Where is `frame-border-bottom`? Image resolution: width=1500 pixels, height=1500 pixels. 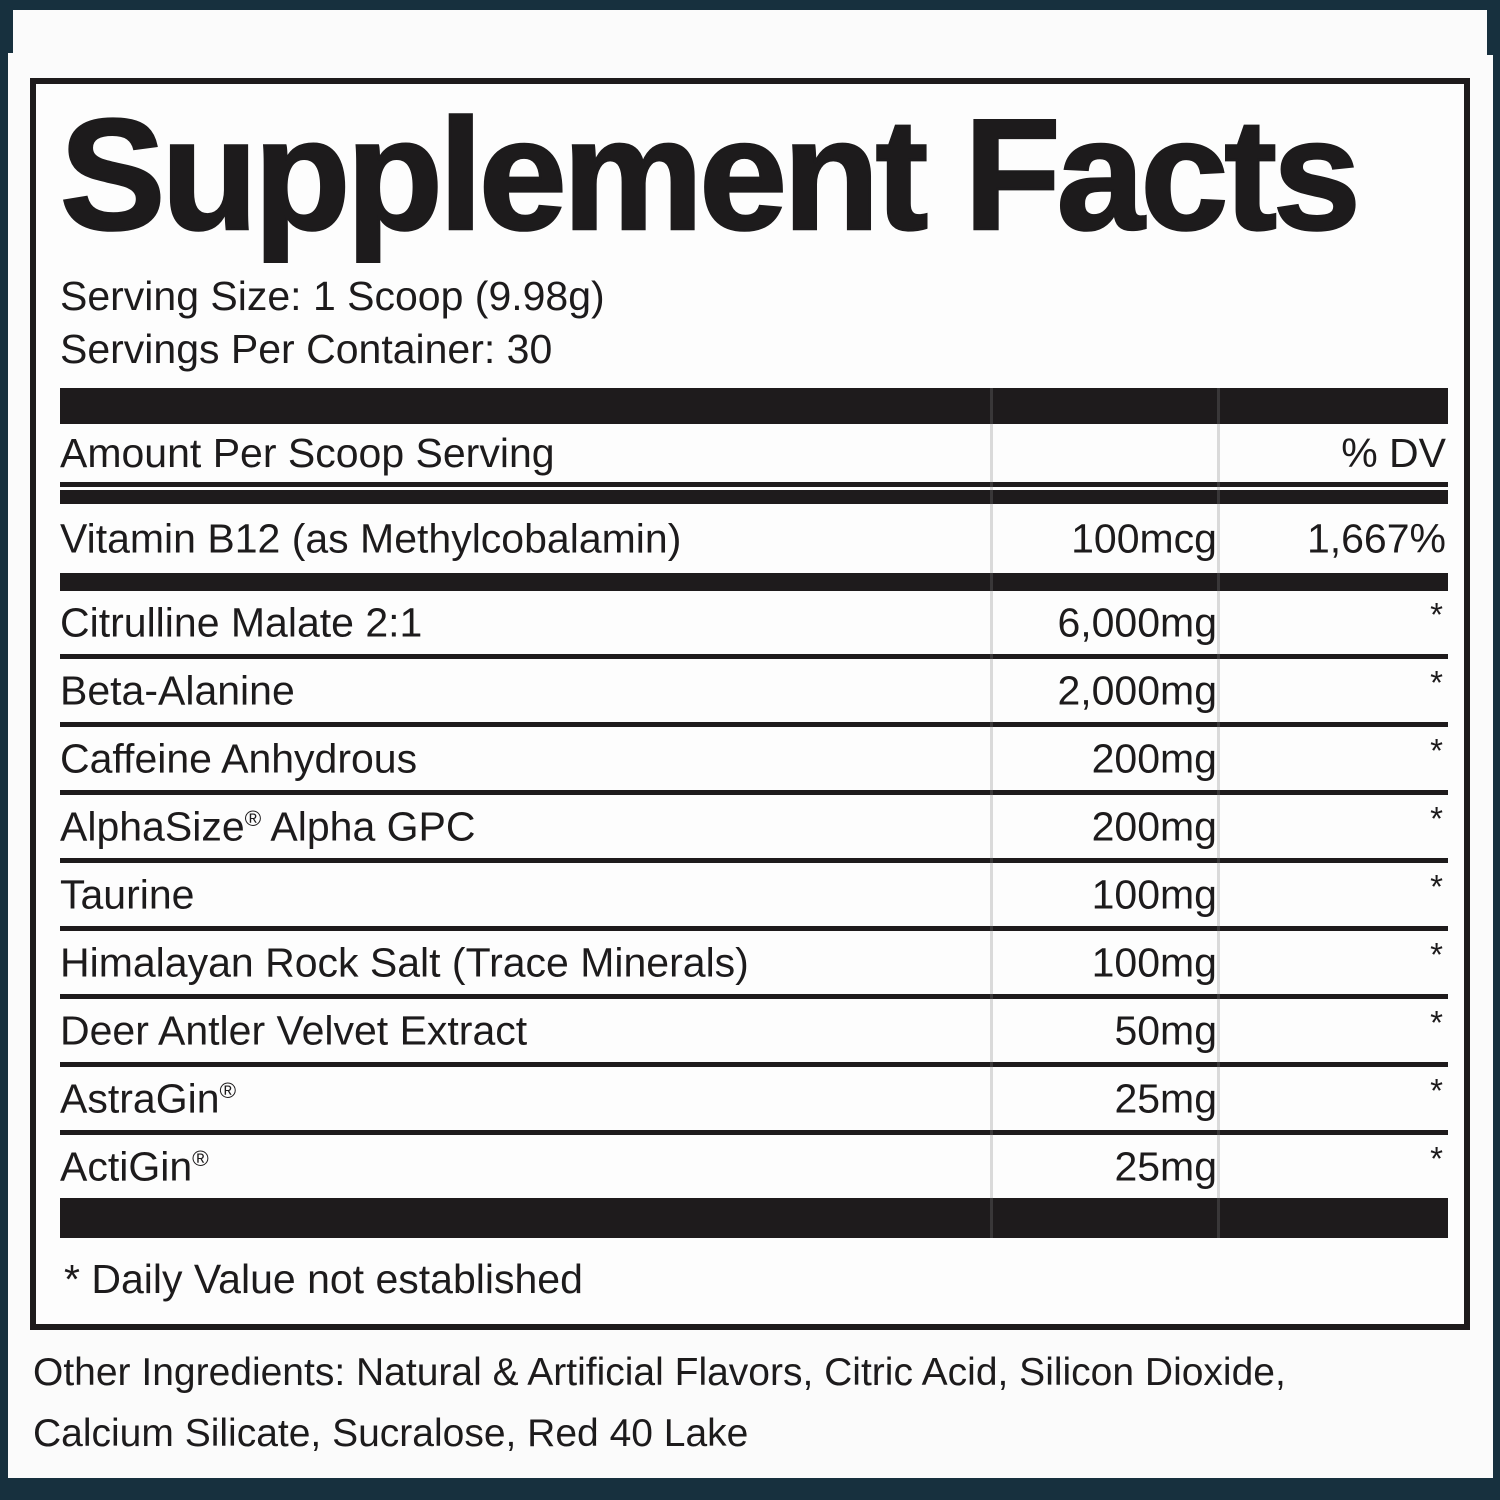
frame-border-bottom is located at coordinates (750, 1489).